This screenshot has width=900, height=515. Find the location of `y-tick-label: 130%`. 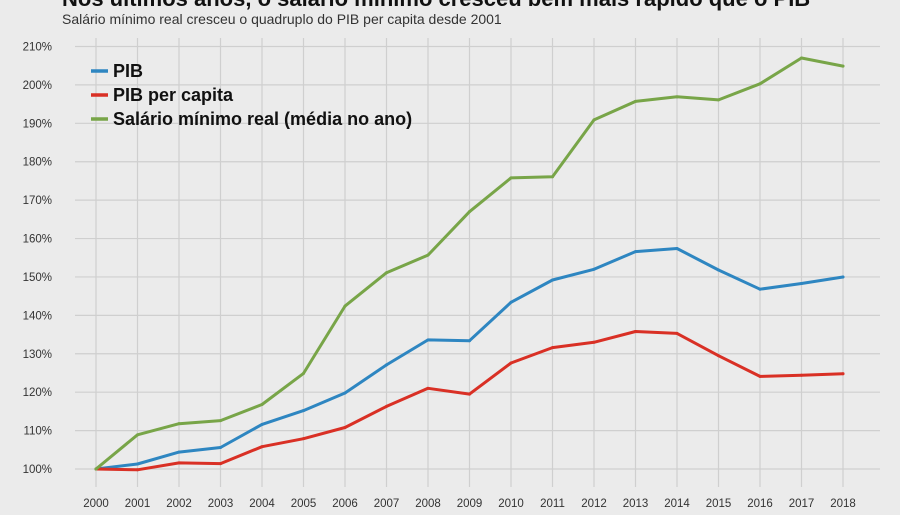

y-tick-label: 130% is located at coordinates (37, 355).